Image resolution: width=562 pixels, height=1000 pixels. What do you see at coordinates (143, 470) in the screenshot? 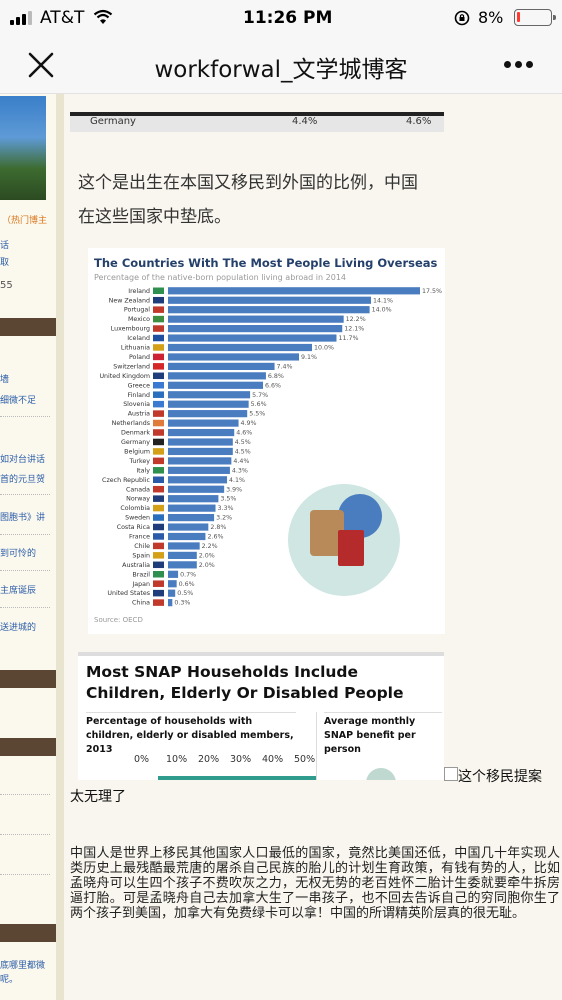
I see `chart-category-label: Italy` at bounding box center [143, 470].